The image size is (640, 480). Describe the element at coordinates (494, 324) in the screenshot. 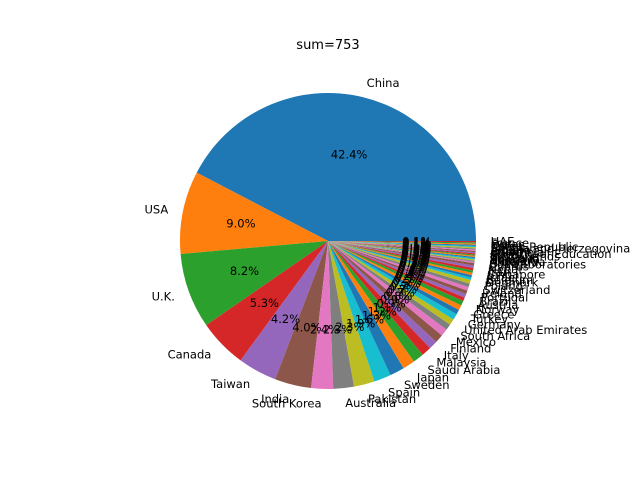

I see `slice-label: Germany` at that location.